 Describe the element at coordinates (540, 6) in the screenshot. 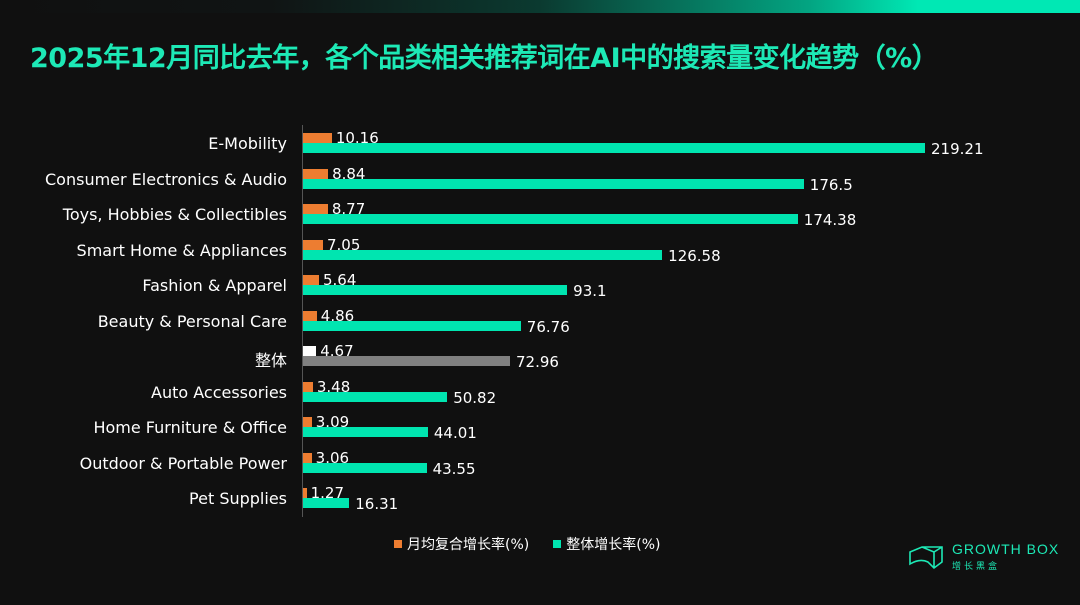

I see `top-gradient-bar` at that location.